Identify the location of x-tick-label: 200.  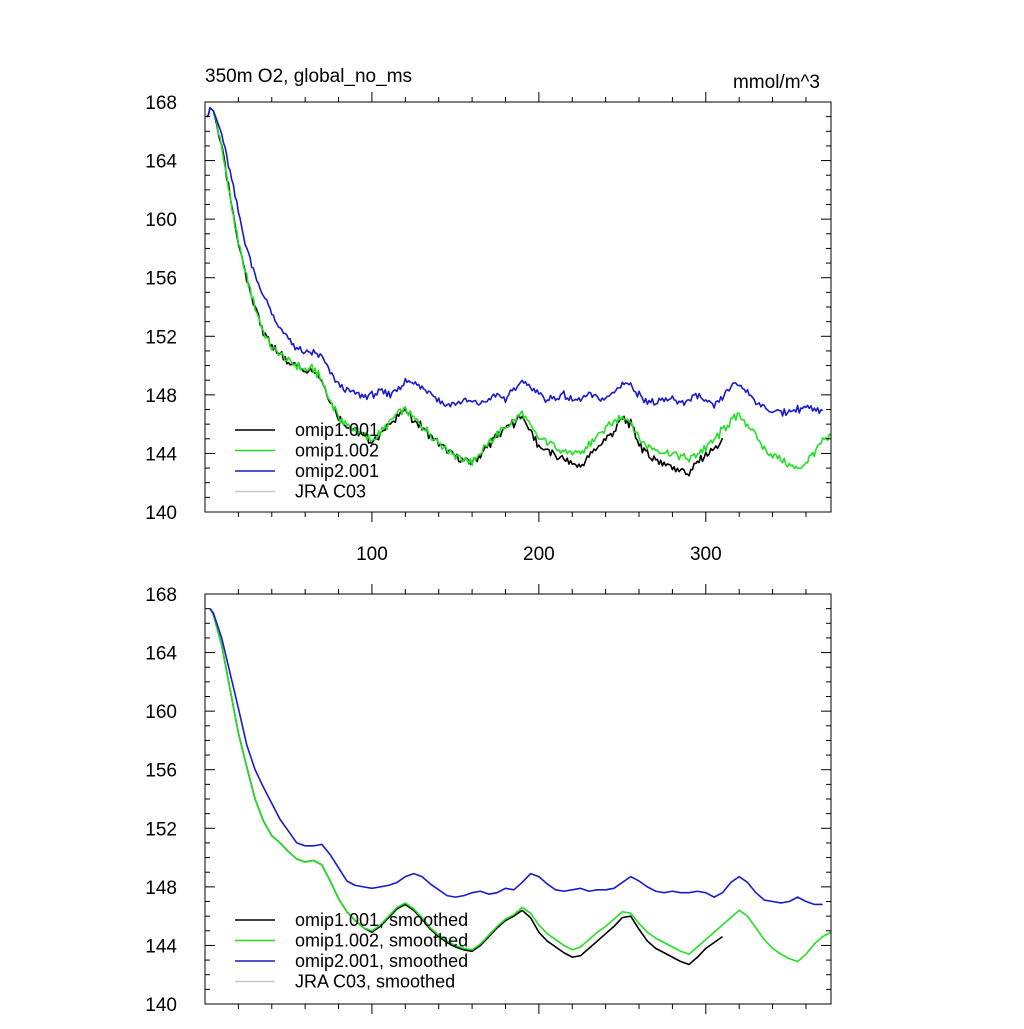
(539, 554).